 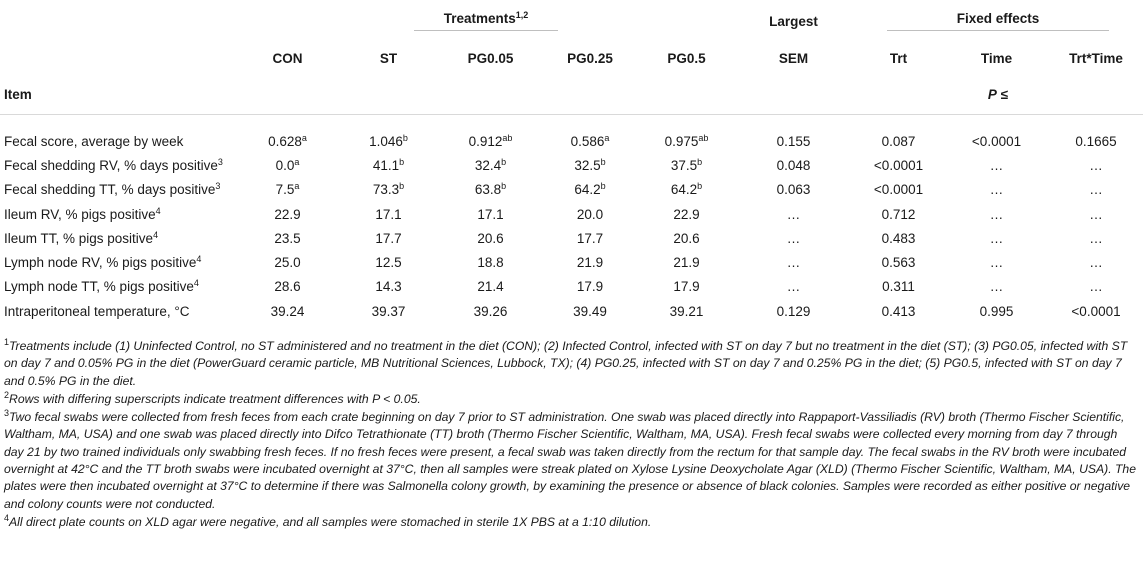 I want to click on sem-value: 0.048, so click(x=793, y=165).